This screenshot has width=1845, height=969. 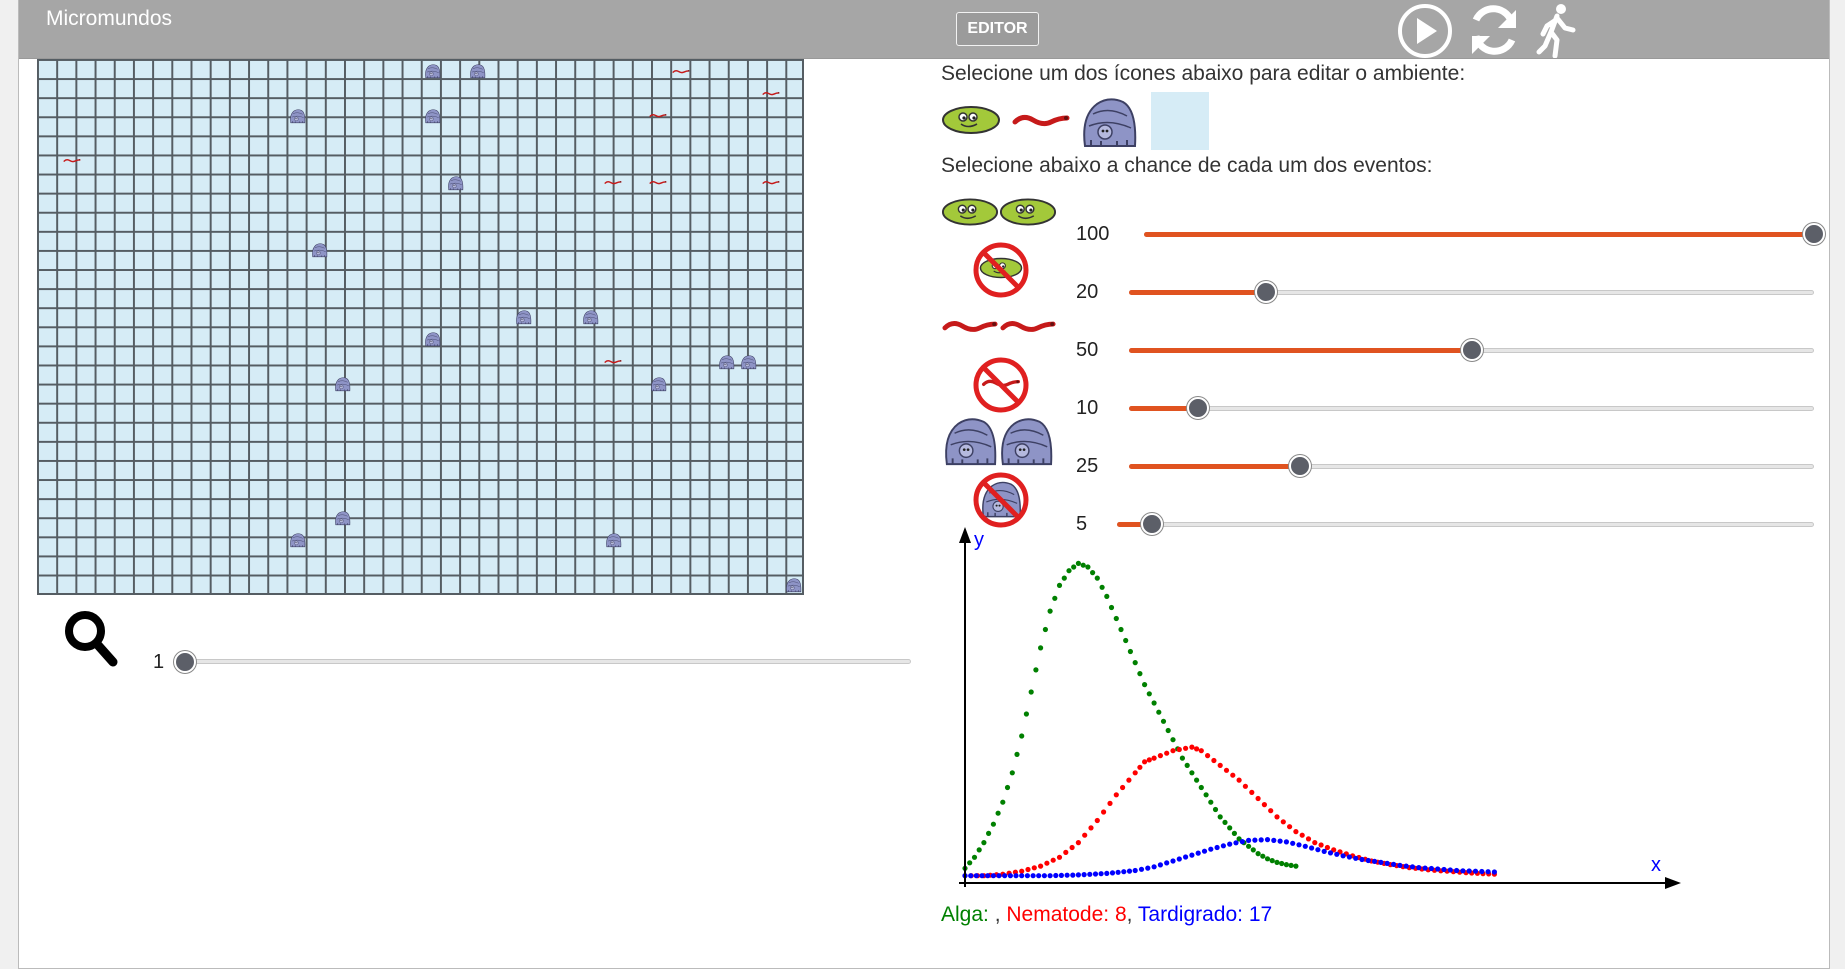 I want to click on nematode-icon, so click(x=1041, y=120).